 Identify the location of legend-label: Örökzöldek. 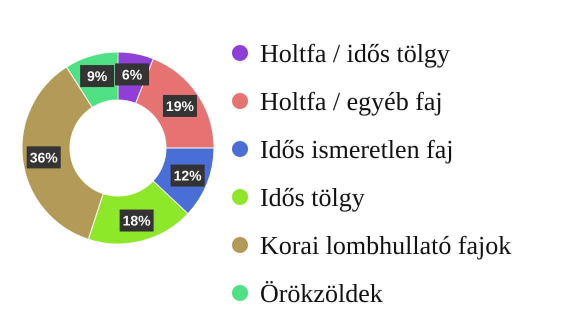
(321, 293).